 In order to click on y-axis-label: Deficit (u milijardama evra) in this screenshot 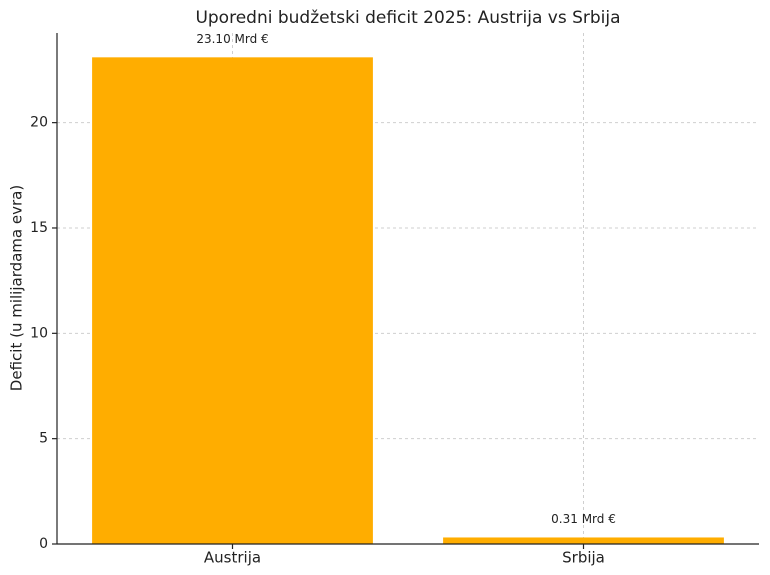, I will do `click(17, 288)`.